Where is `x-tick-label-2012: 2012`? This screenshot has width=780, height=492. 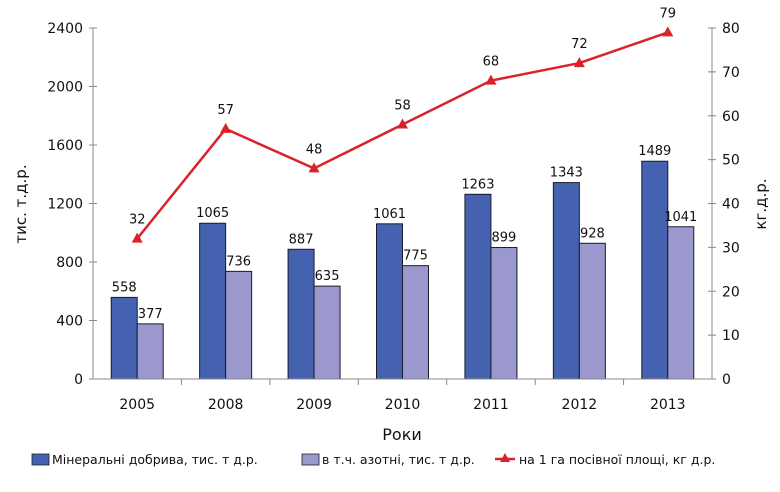
x-tick-label-2012: 2012 is located at coordinates (580, 405).